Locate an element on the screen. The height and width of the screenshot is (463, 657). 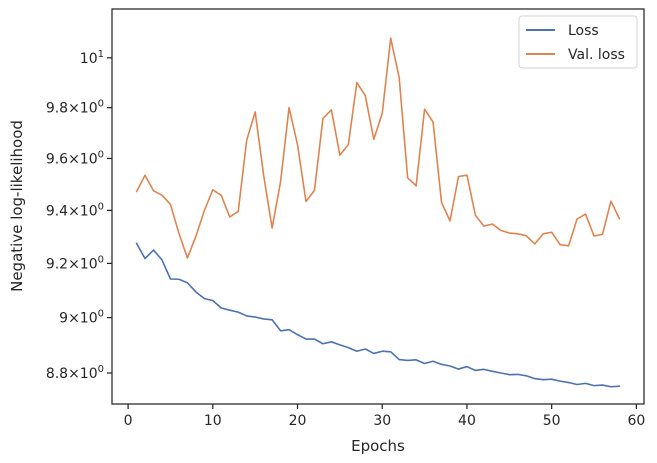
legend-label-loss: Loss is located at coordinates (583, 31).